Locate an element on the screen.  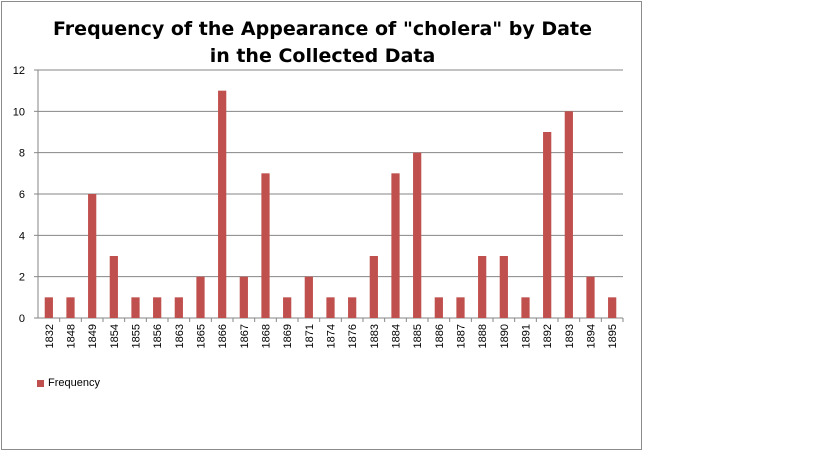
x-tick-label: 1868 is located at coordinates (267, 336).